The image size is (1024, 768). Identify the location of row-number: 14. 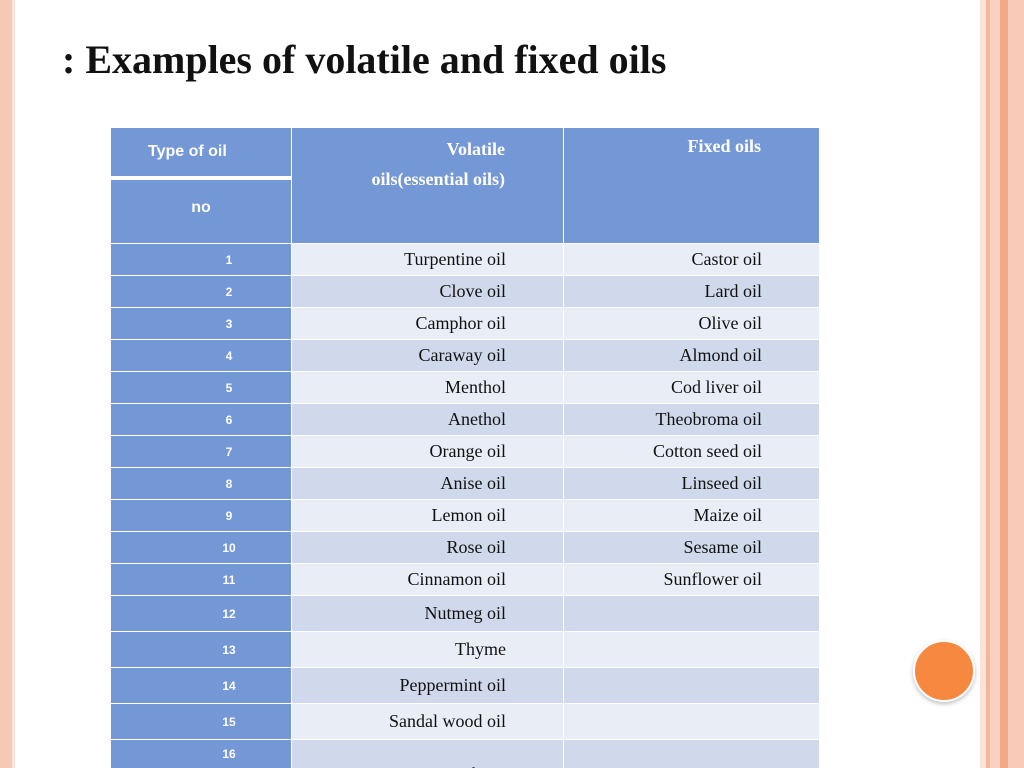
(201, 685).